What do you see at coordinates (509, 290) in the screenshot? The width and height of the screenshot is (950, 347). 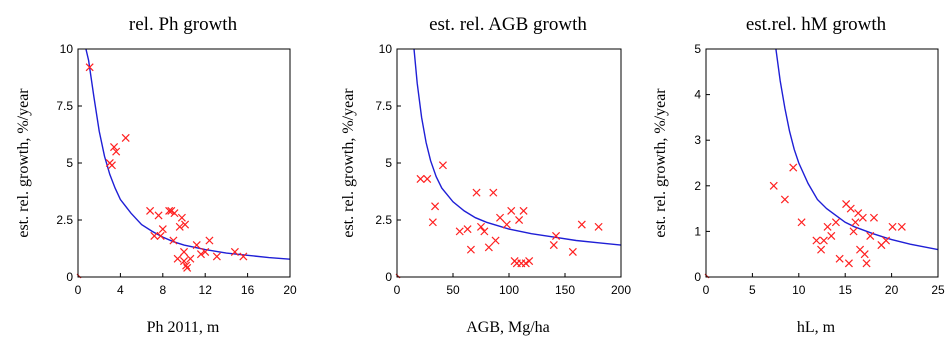 I see `x-tick-label: 100` at bounding box center [509, 290].